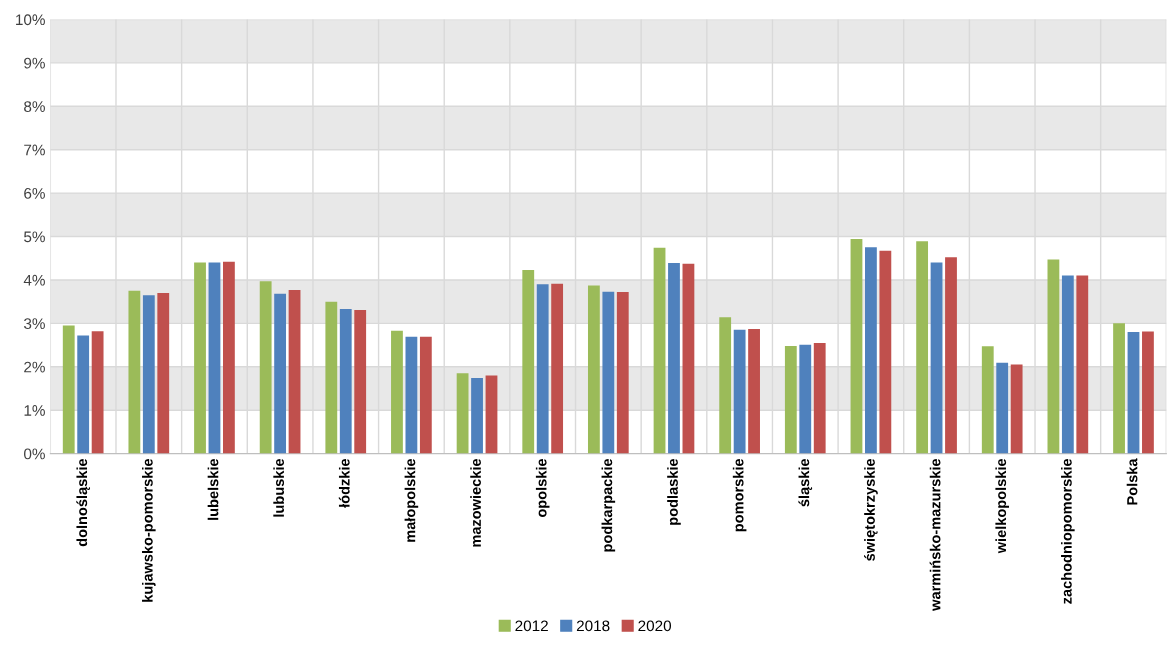 This screenshot has height=648, width=1171. Describe the element at coordinates (411, 500) in the screenshot. I see `x-tick-label: małopolskie` at that location.